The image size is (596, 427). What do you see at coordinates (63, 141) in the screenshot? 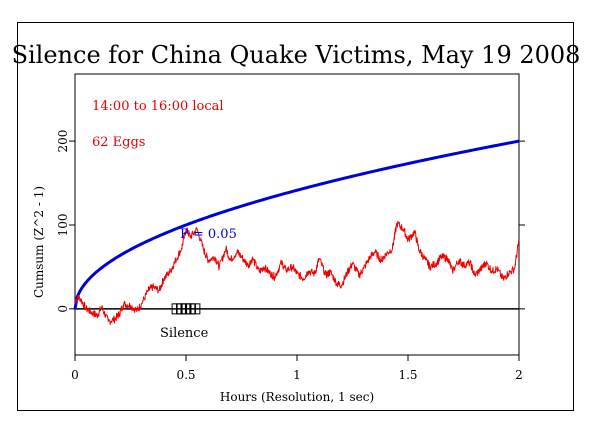
I see `y-tick-label: 200` at bounding box center [63, 141].